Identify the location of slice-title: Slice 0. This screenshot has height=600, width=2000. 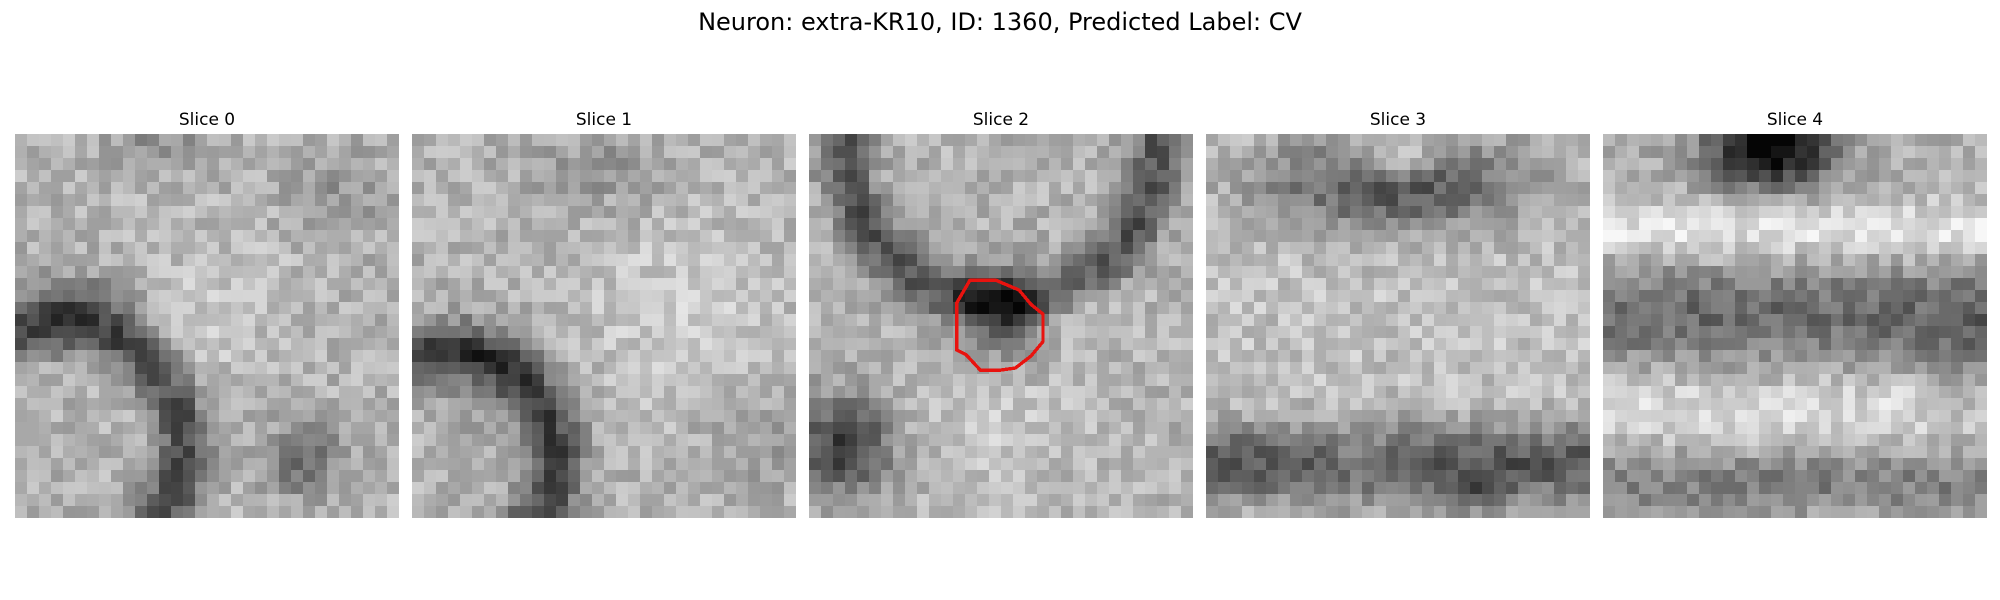
(207, 120).